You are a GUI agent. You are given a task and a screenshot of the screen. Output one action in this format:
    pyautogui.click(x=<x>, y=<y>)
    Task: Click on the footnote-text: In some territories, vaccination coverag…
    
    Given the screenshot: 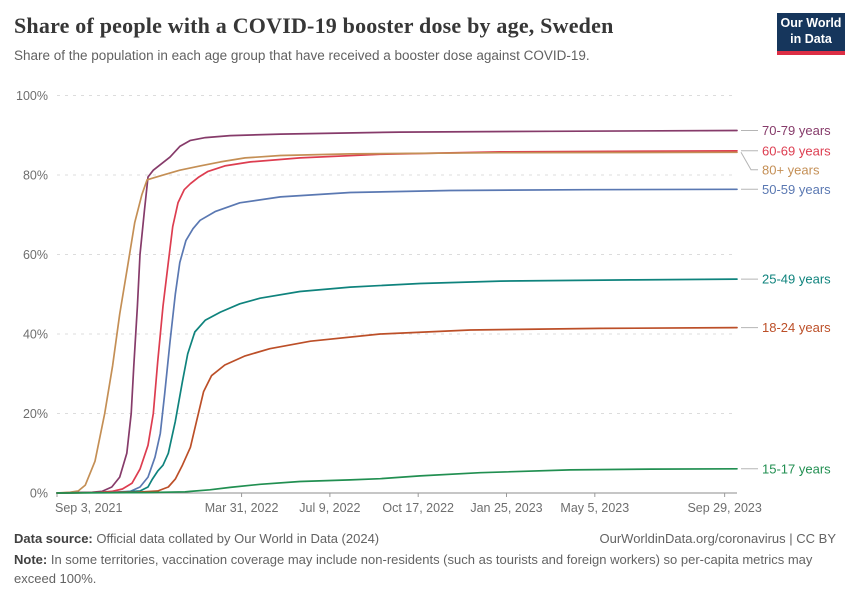 What is the action you would take?
    pyautogui.click(x=413, y=569)
    